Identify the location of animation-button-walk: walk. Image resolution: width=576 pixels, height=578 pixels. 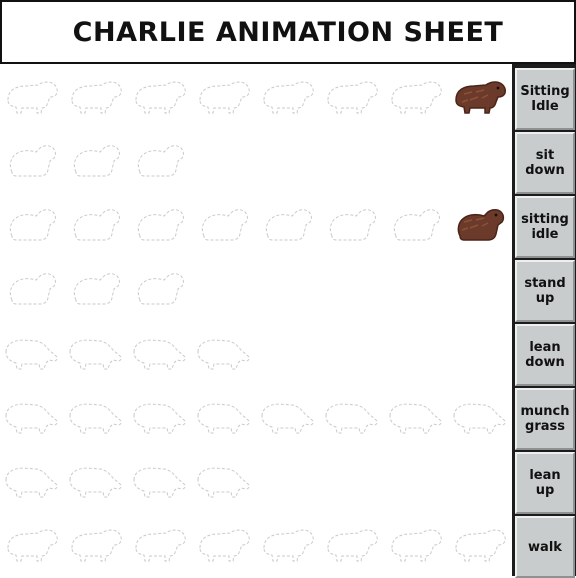
(545, 547).